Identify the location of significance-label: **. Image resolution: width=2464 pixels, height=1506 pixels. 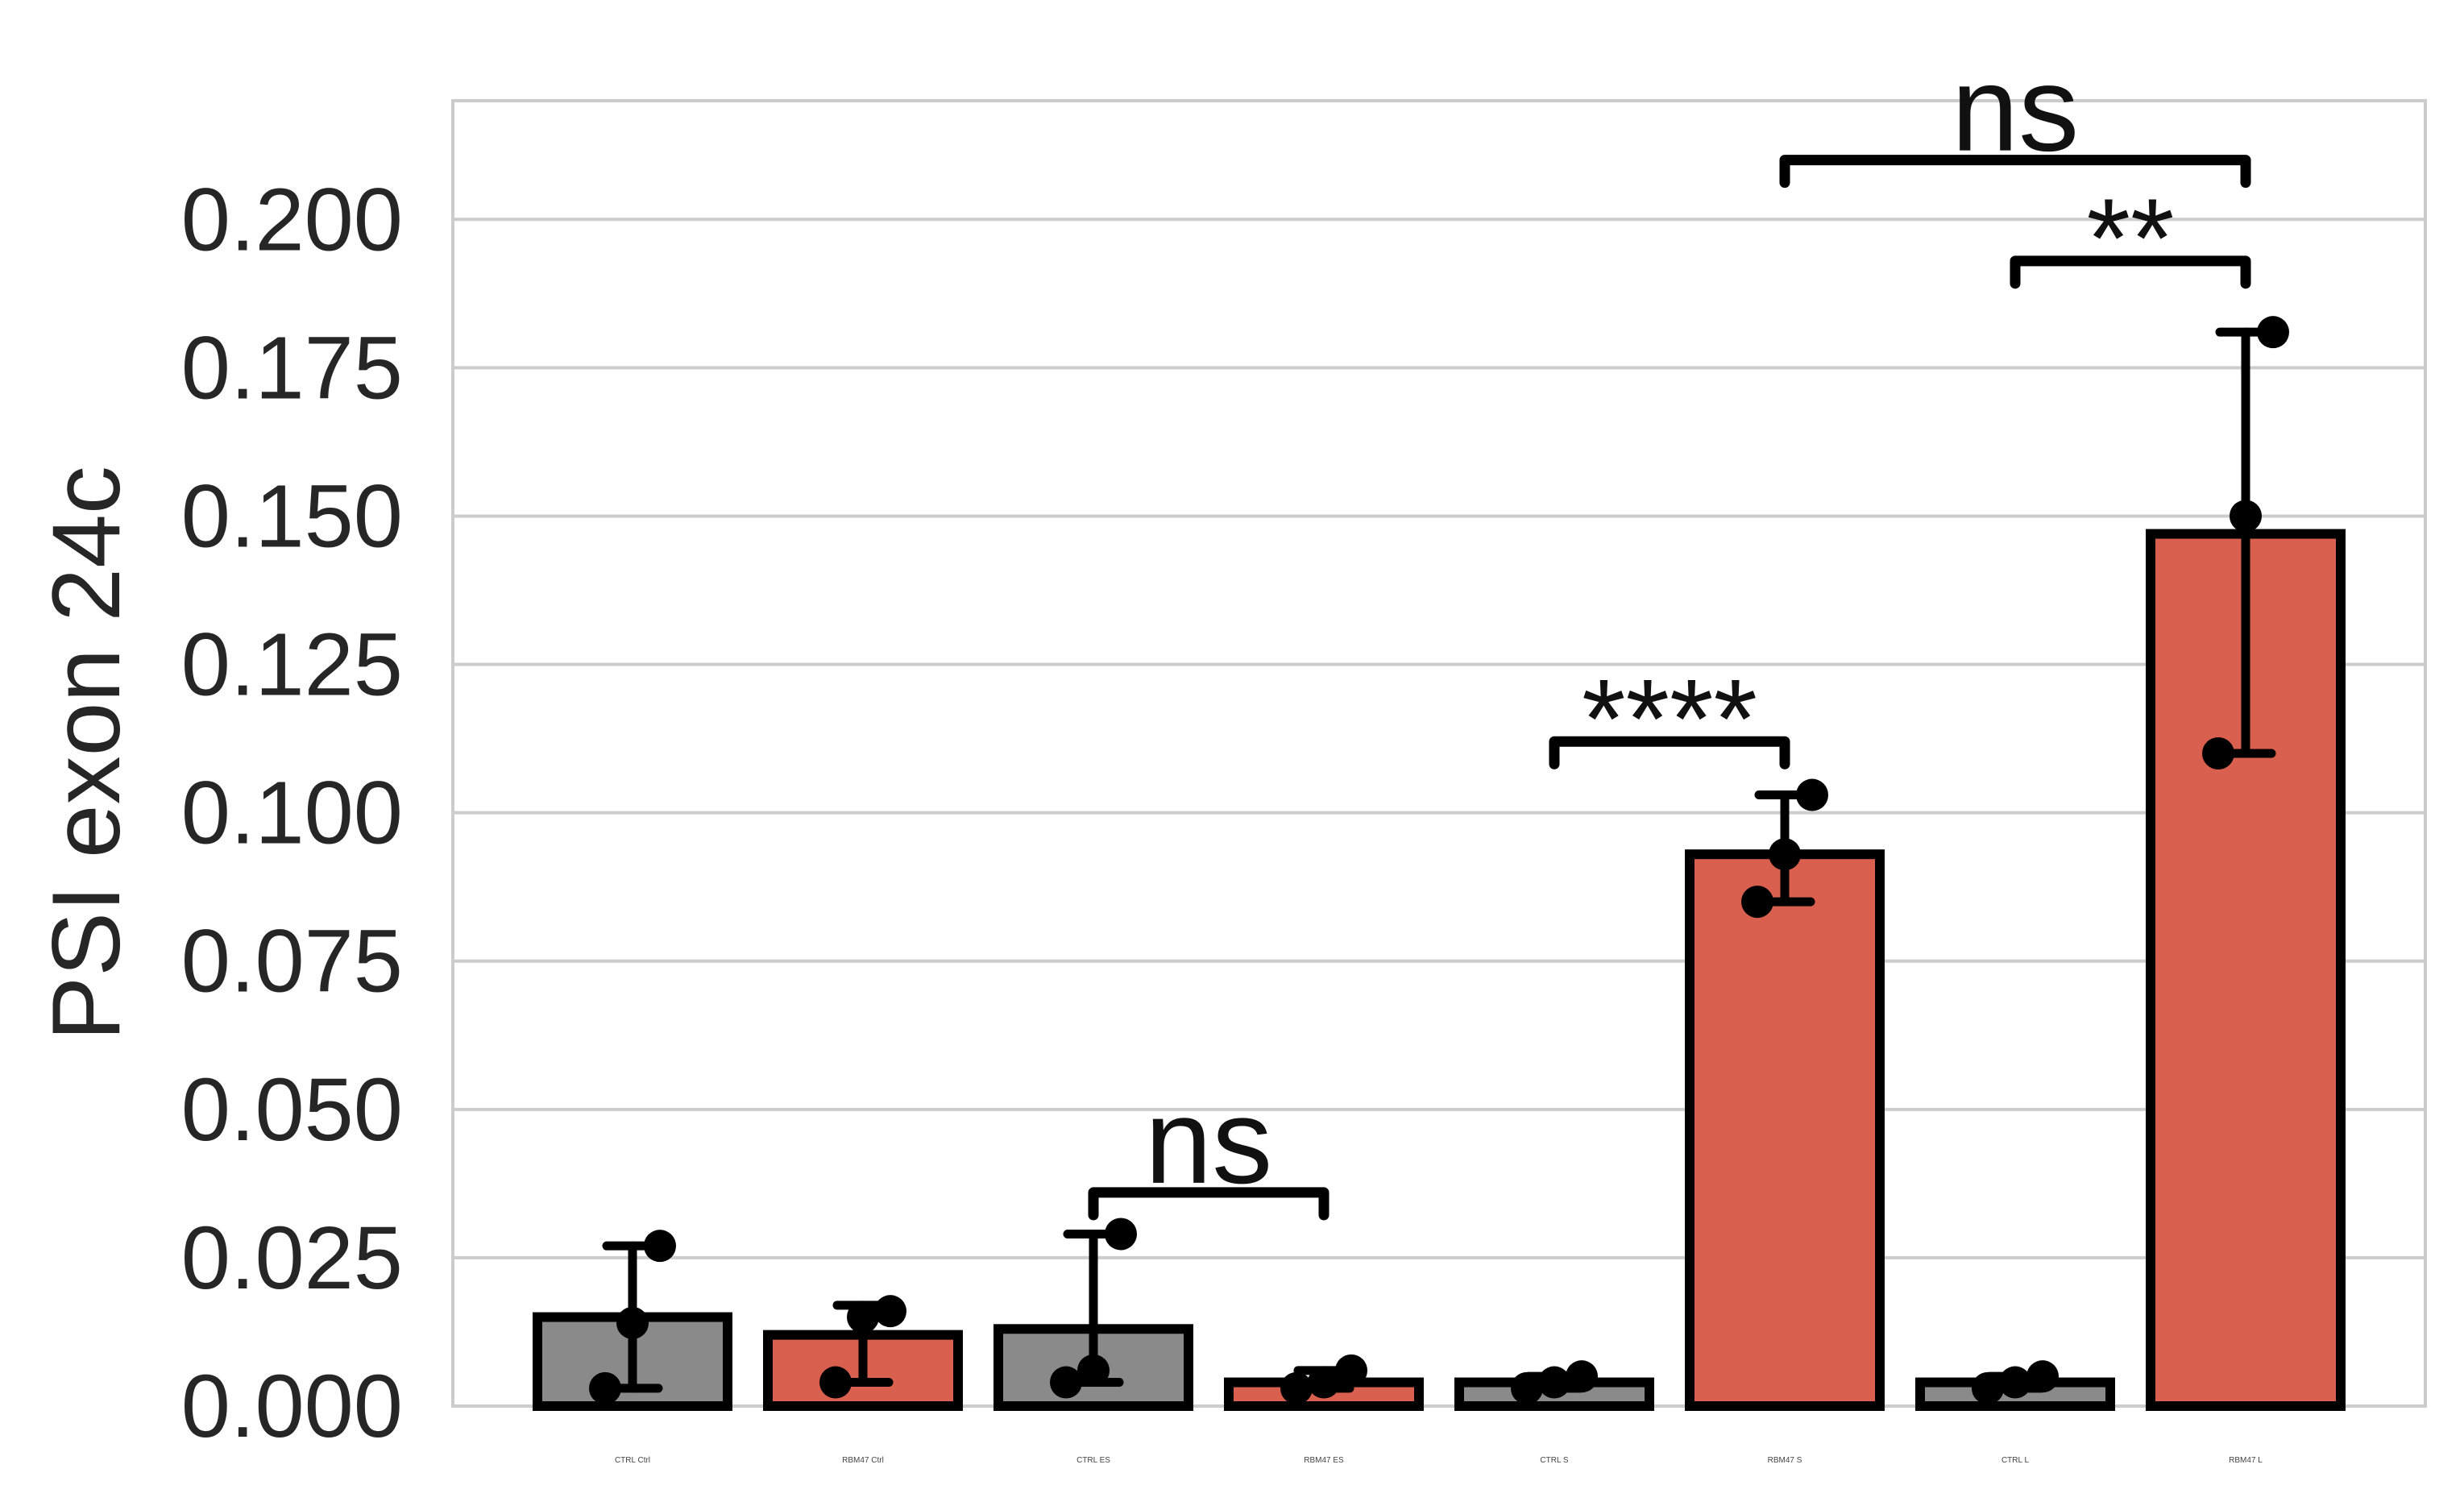
(2131, 238).